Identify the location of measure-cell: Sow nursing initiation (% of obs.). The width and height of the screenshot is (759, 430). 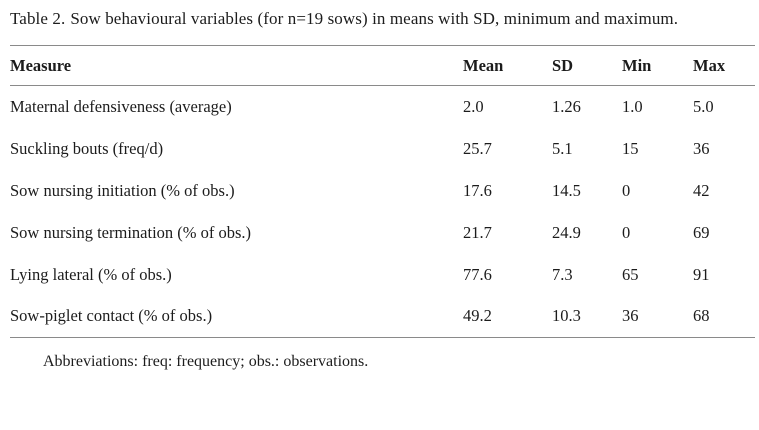
(122, 190).